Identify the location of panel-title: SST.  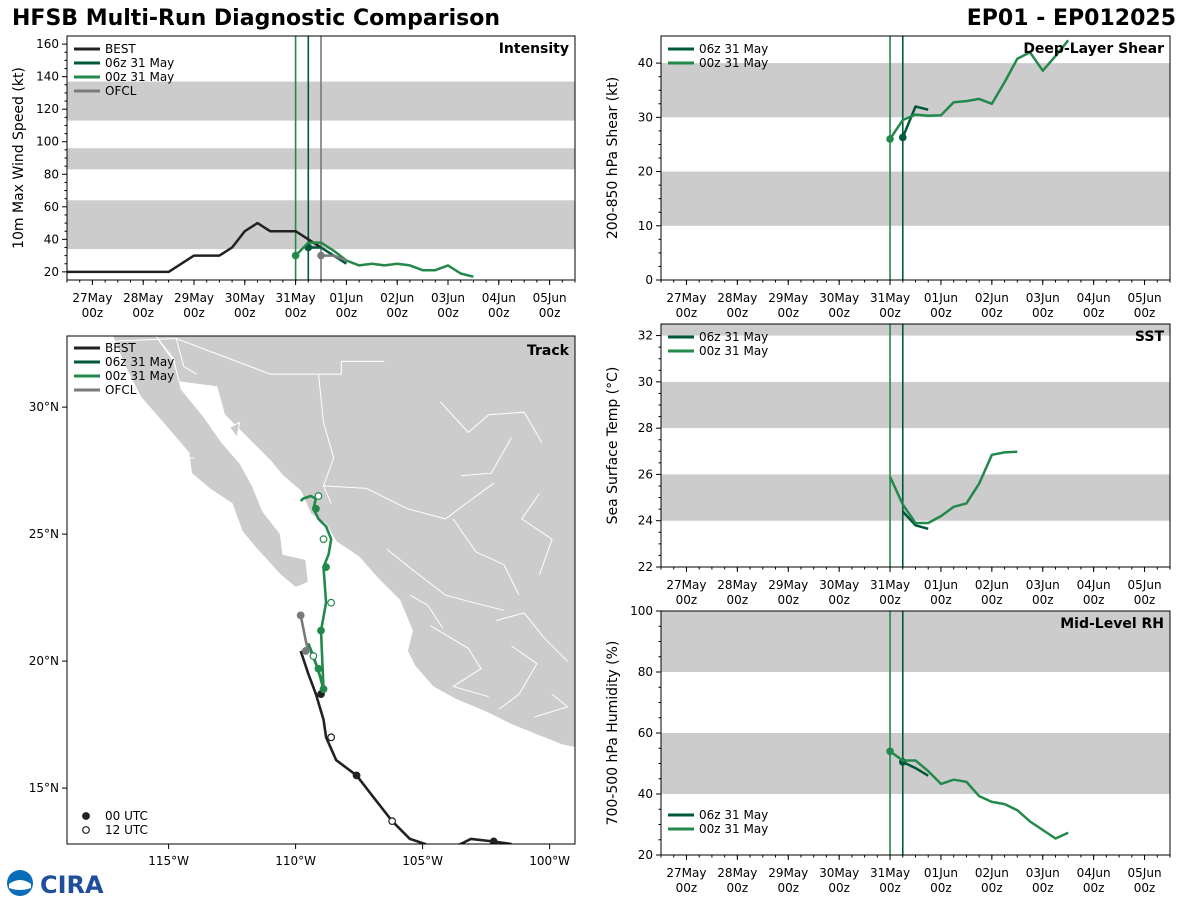
(1150, 337).